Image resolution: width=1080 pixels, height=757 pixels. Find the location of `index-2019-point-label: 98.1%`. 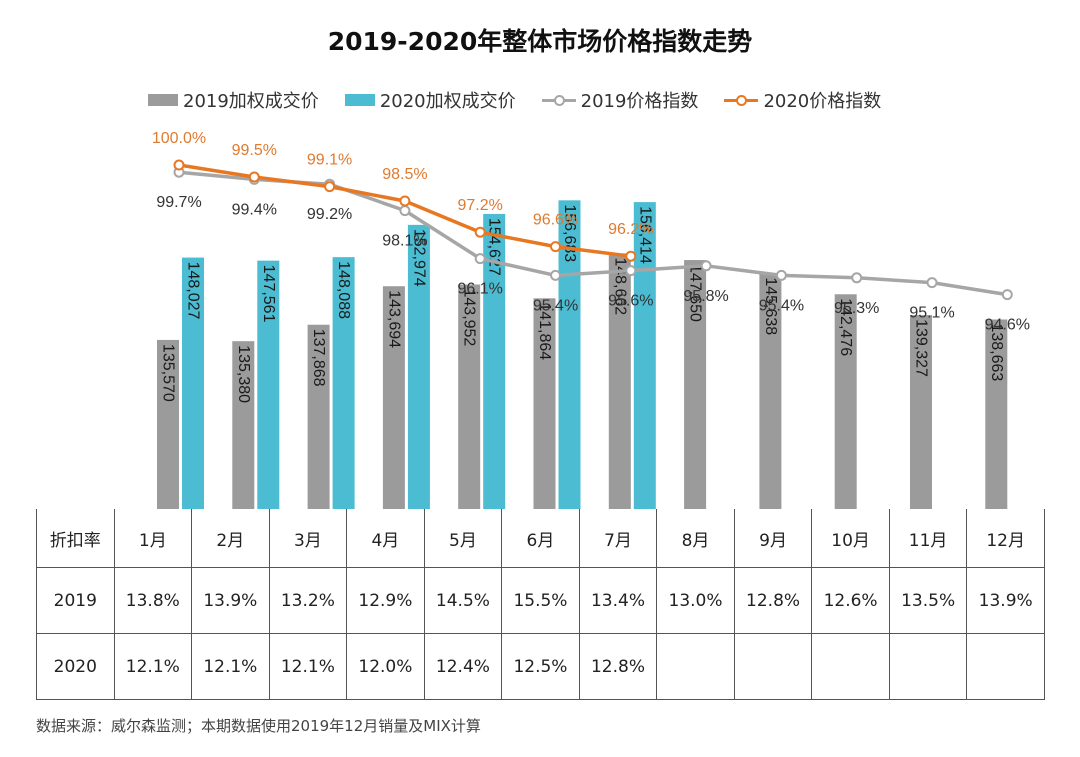

index-2019-point-label: 98.1% is located at coordinates (404, 241).